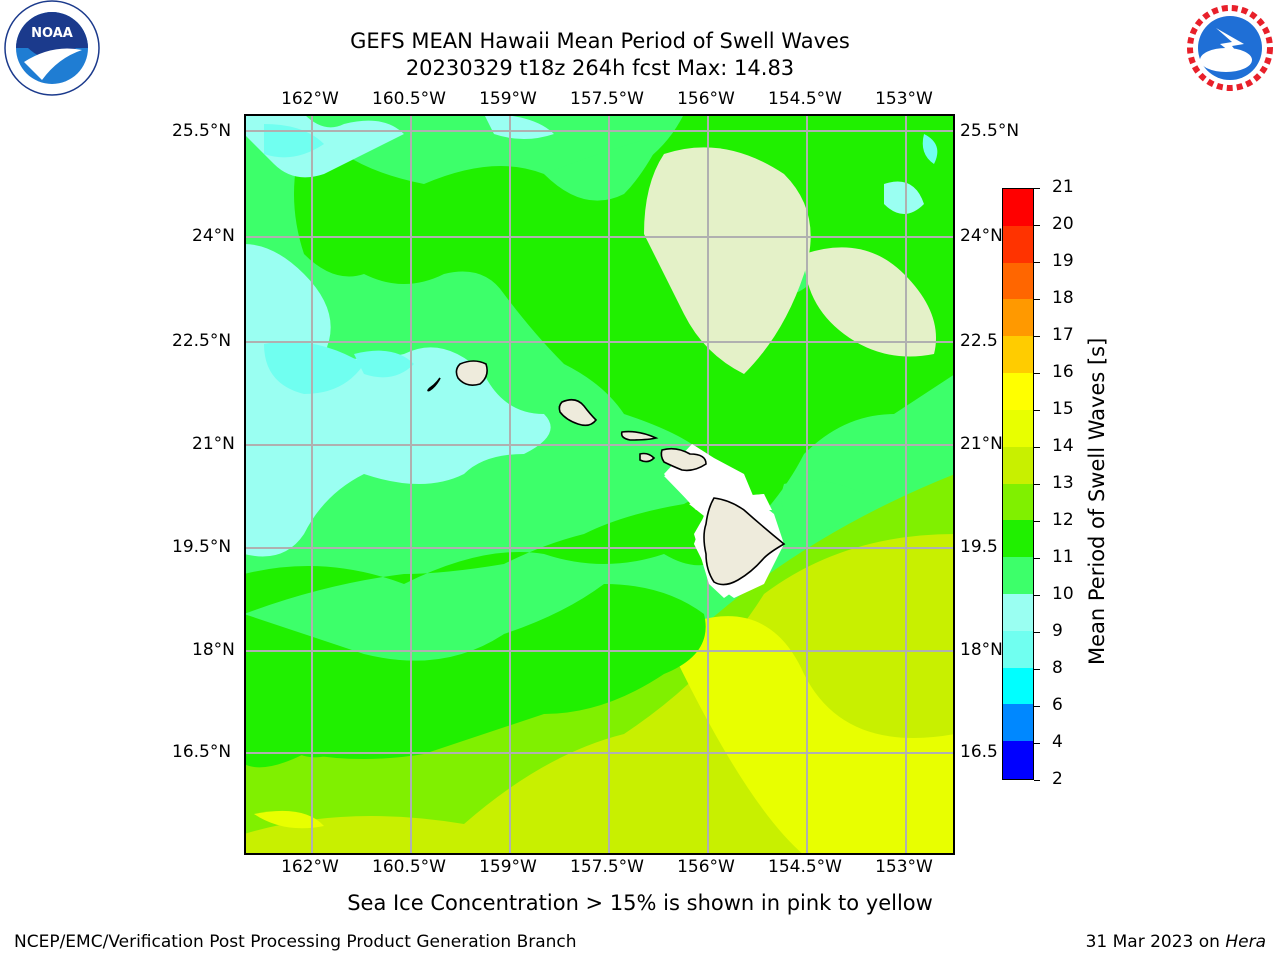 The width and height of the screenshot is (1280, 960). What do you see at coordinates (979, 341) in the screenshot?
I see `lat-label-right: 22.5` at bounding box center [979, 341].